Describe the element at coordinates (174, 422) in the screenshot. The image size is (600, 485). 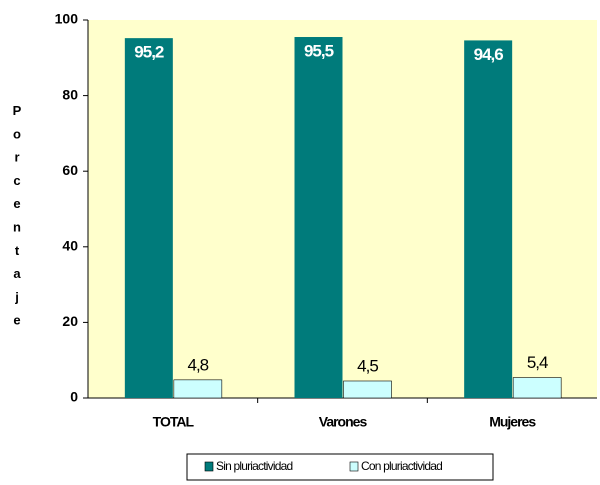
I see `x-tick-label: TOTAL` at that location.